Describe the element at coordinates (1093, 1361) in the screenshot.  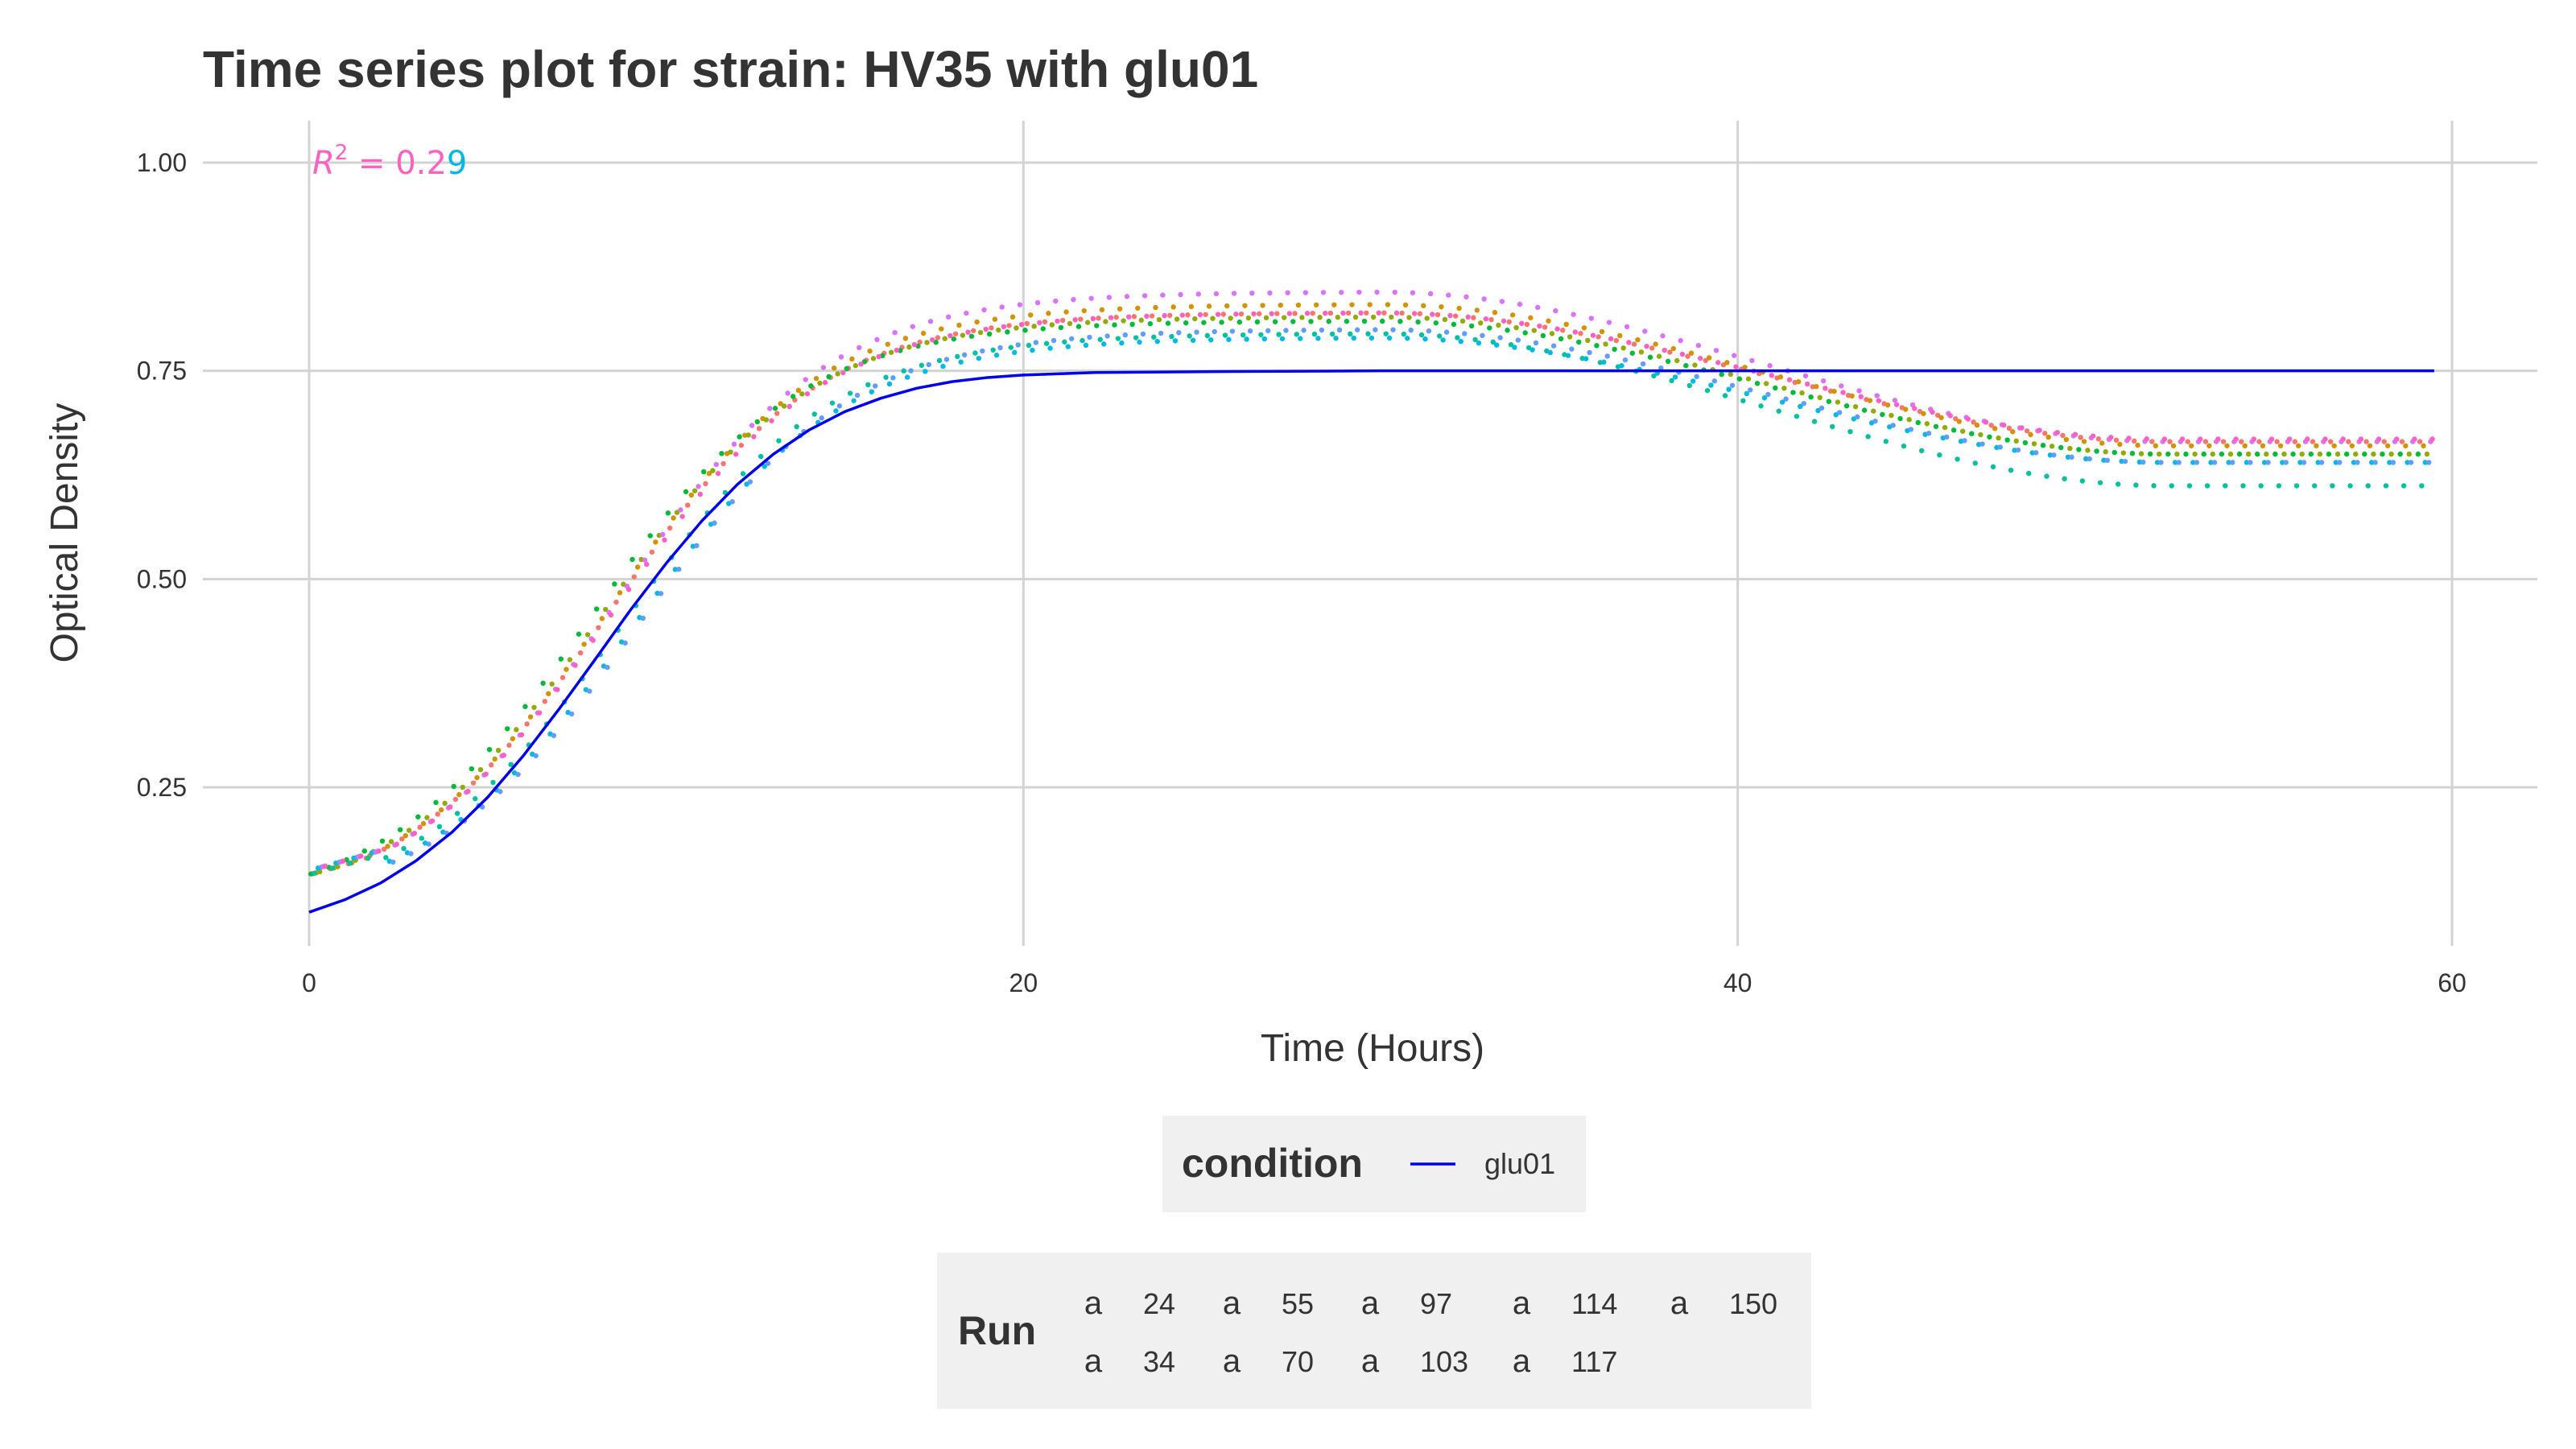
I see `run-legend-key-34: a` at that location.